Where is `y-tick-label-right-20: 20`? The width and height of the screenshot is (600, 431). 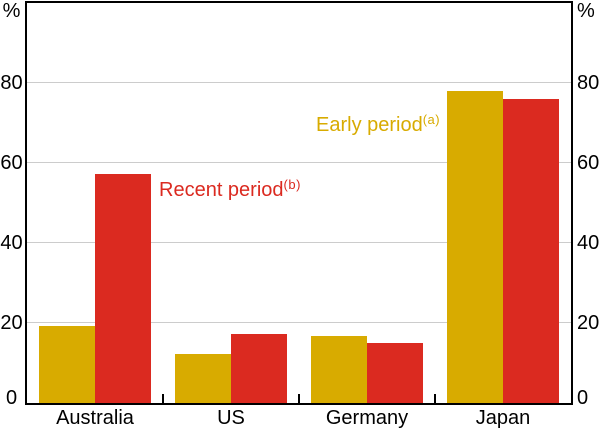 y-tick-label-right-20: 20 is located at coordinates (588, 323).